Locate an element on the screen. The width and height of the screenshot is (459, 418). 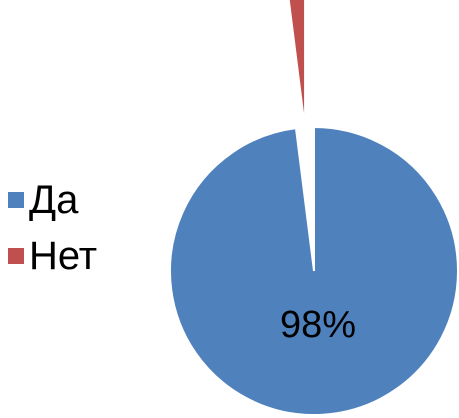
legend-label-net: Нет is located at coordinates (63, 256).